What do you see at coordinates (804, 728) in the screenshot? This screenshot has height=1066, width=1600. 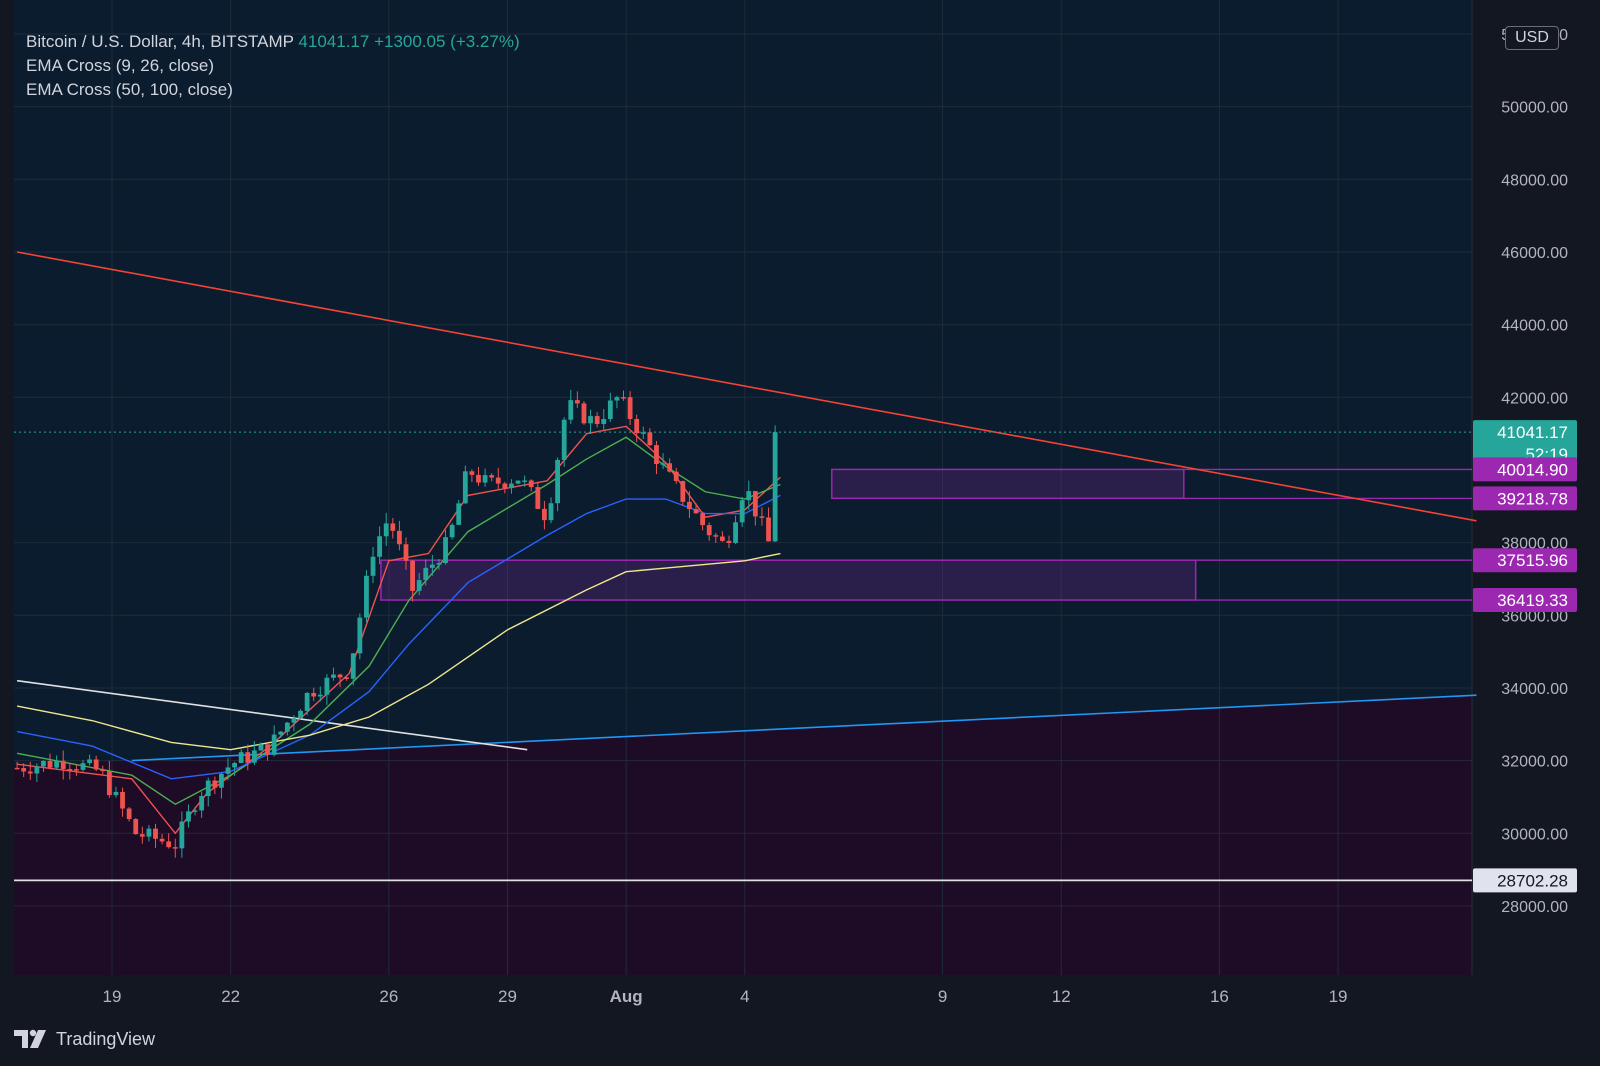 I see `trendline-support` at bounding box center [804, 728].